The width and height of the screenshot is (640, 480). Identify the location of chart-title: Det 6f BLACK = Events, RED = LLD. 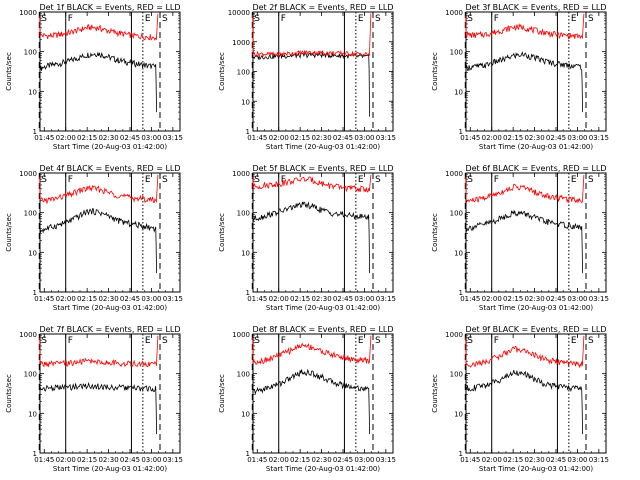
(535, 168).